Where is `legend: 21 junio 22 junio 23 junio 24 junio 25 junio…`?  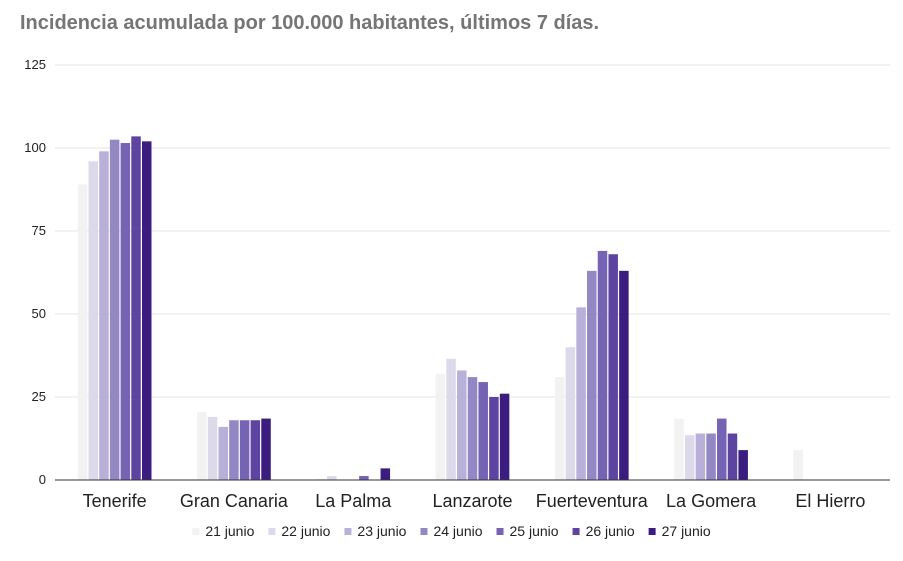
legend: 21 junio 22 junio 23 junio 24 junio 25 junio… is located at coordinates (451, 531).